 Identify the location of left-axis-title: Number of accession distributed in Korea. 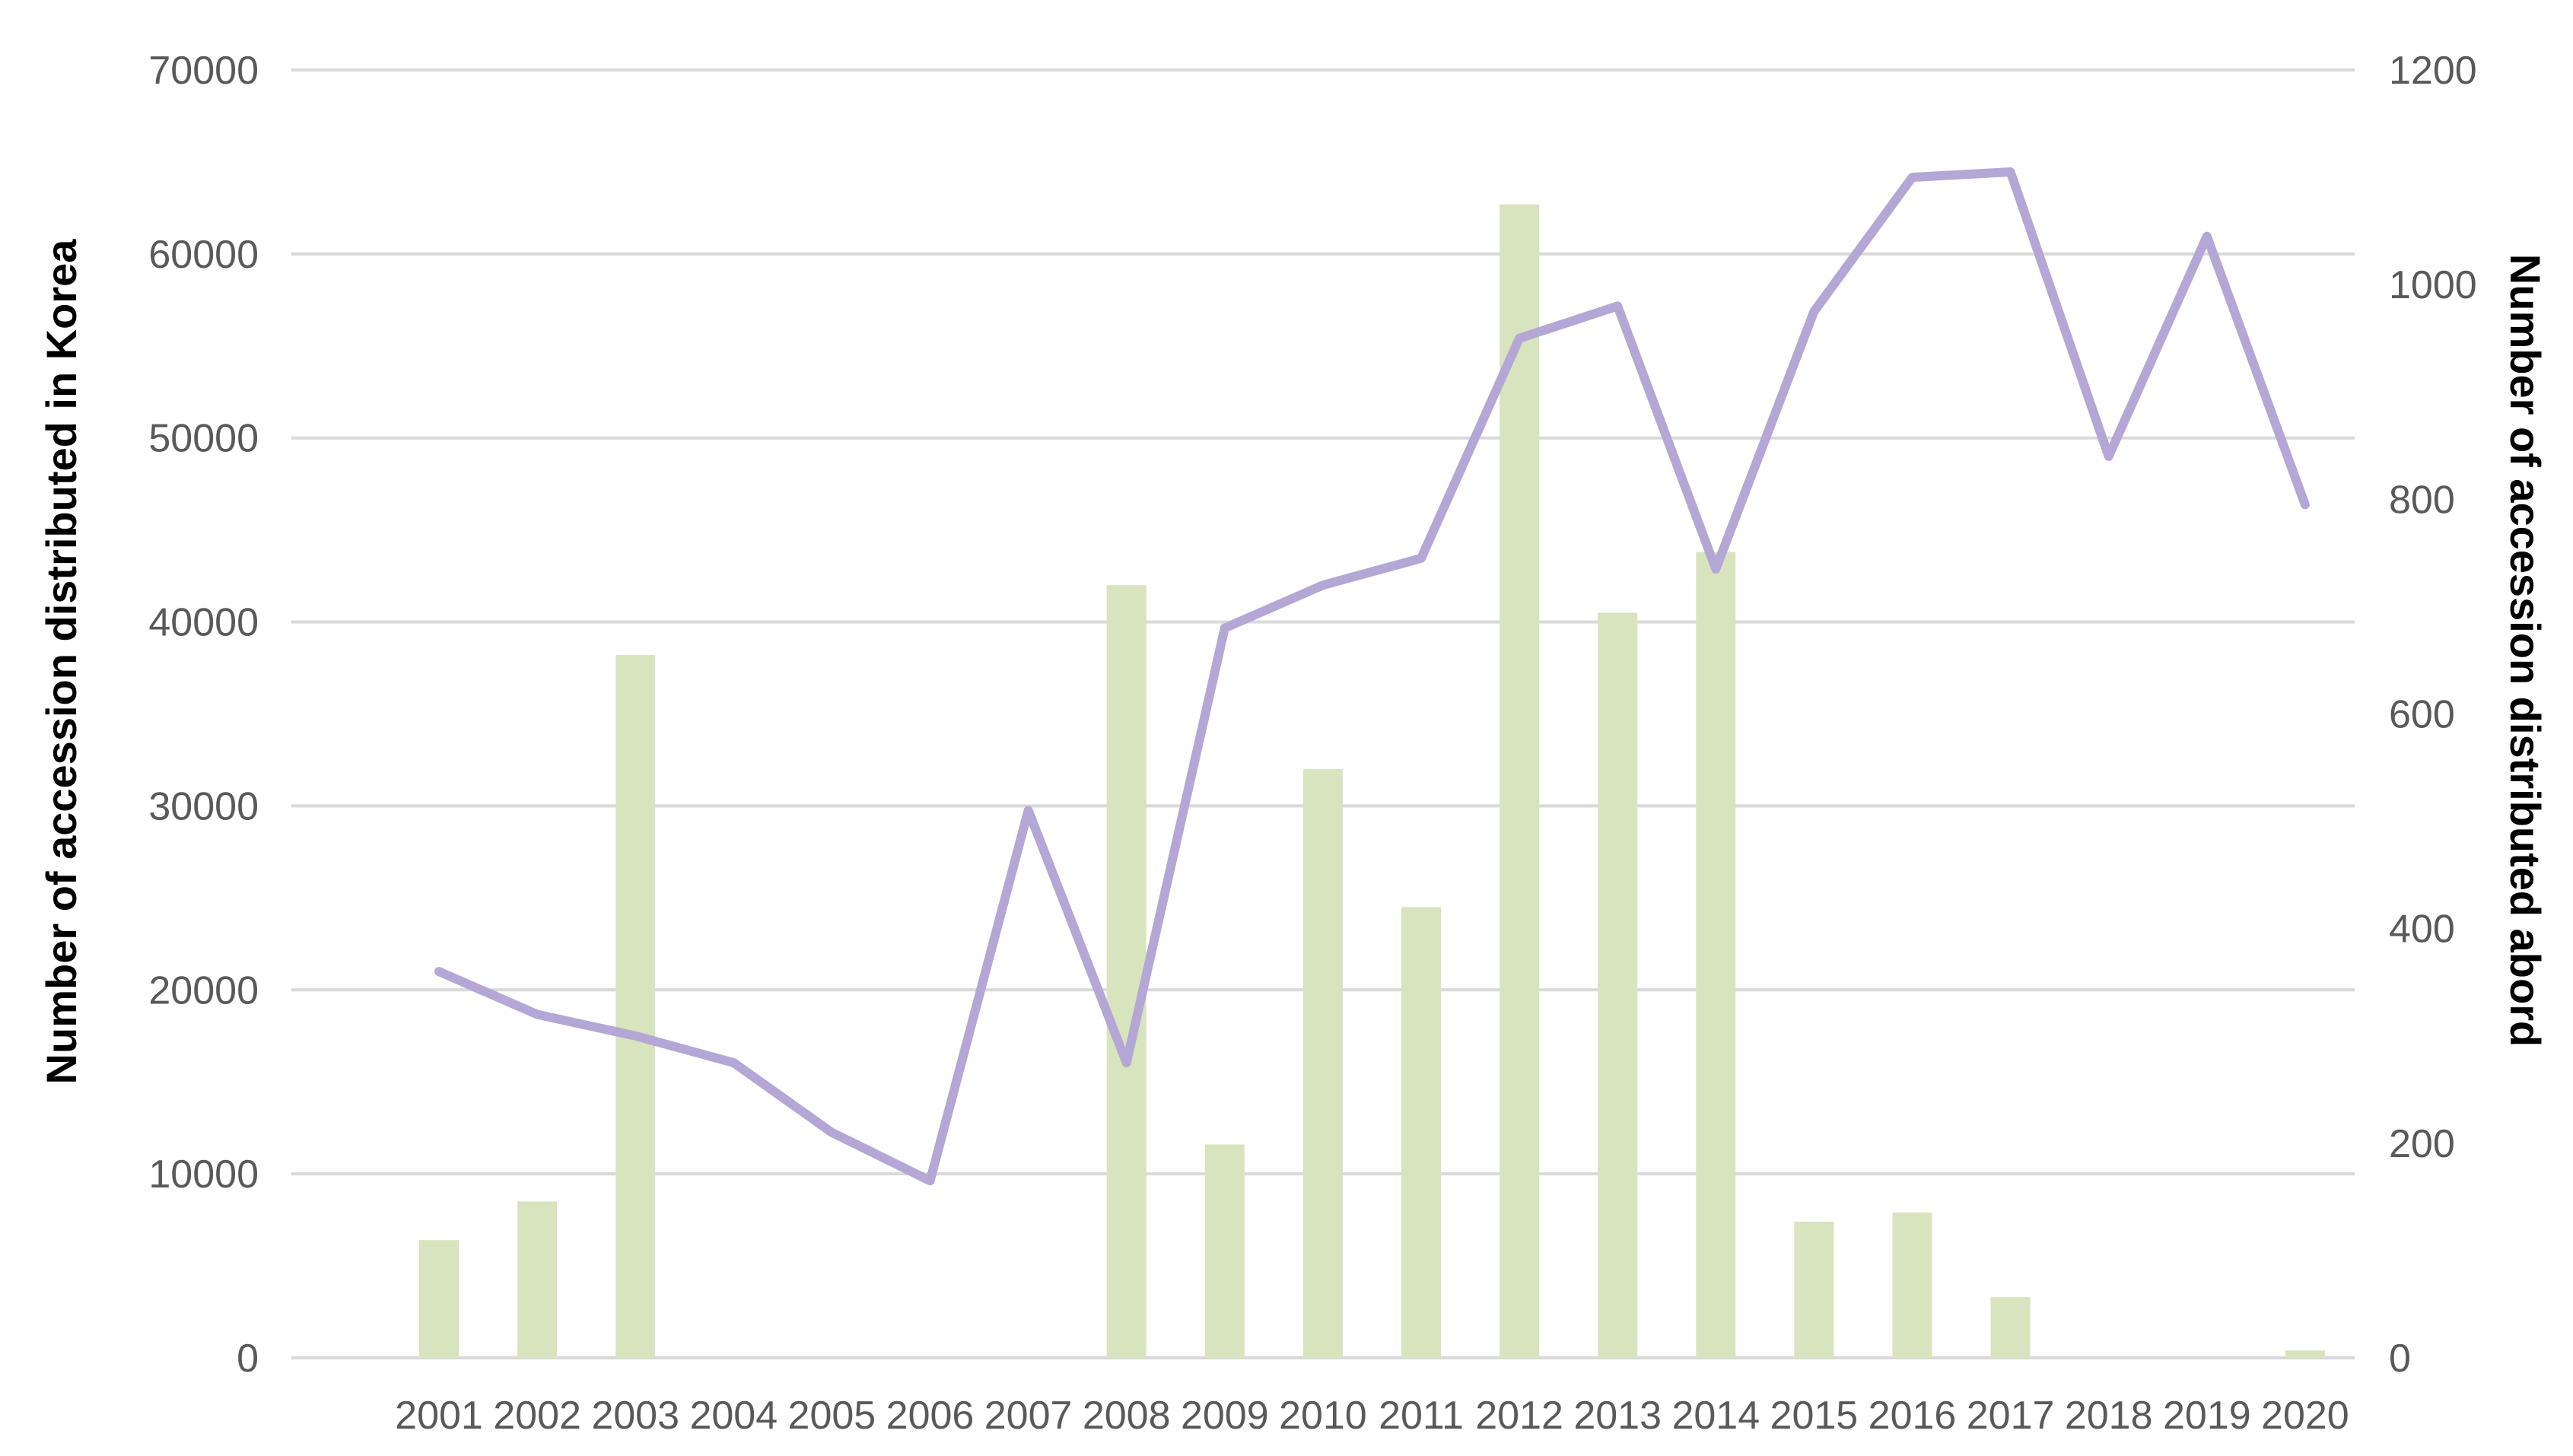
(61, 662).